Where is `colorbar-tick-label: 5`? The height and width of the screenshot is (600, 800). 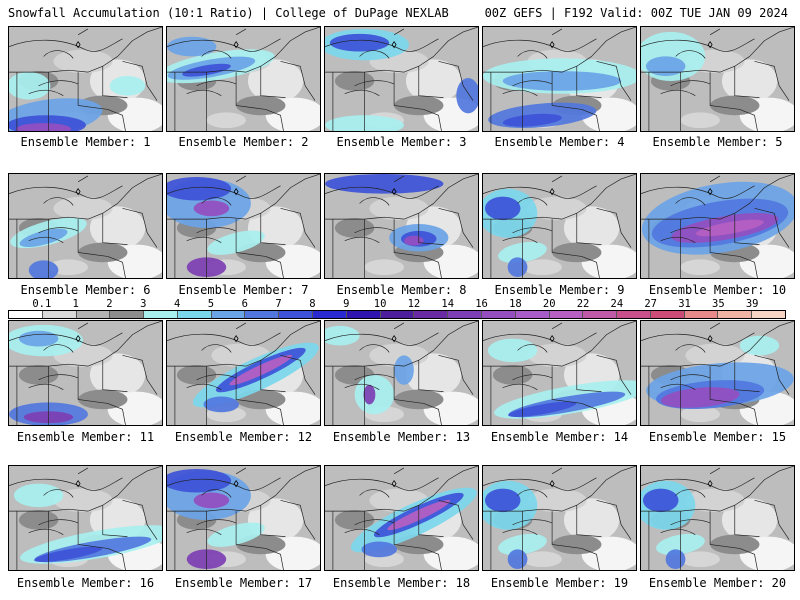
colorbar-tick-label: 5 is located at coordinates (211, 304).